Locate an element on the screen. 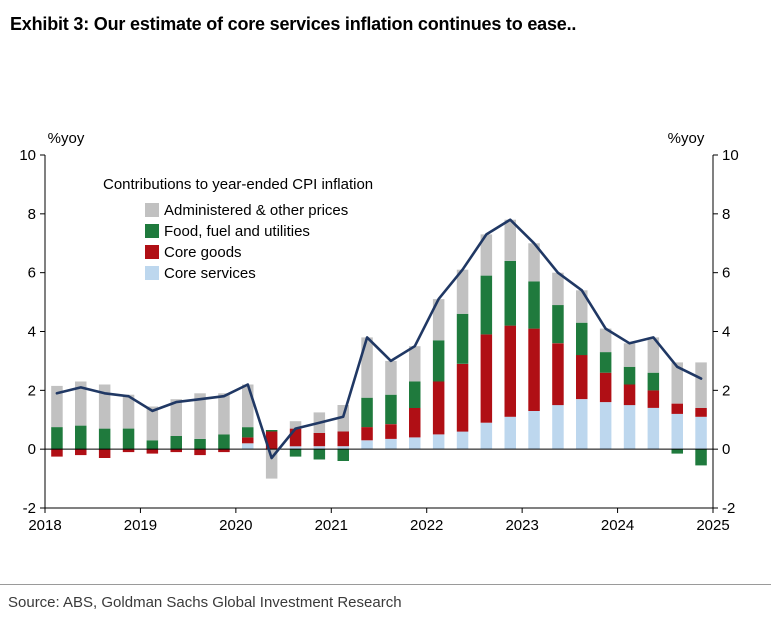 This screenshot has height=623, width=771. x-tick-label: 2021 is located at coordinates (331, 525).